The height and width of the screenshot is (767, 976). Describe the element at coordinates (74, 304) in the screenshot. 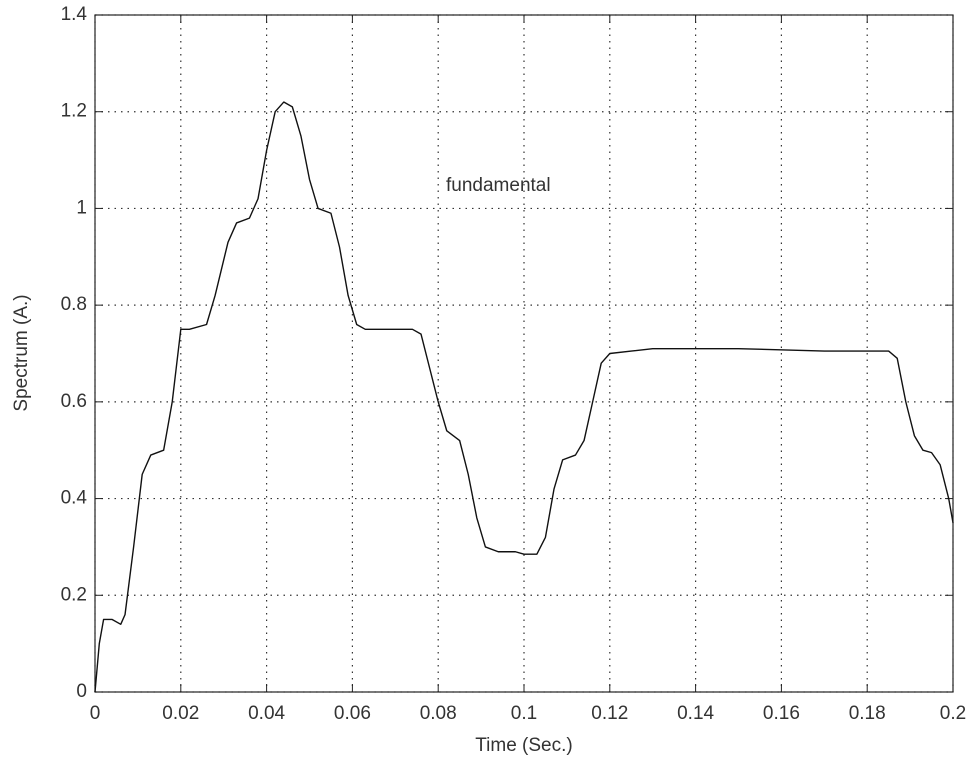

I see `y-tick-label: 0.8` at that location.